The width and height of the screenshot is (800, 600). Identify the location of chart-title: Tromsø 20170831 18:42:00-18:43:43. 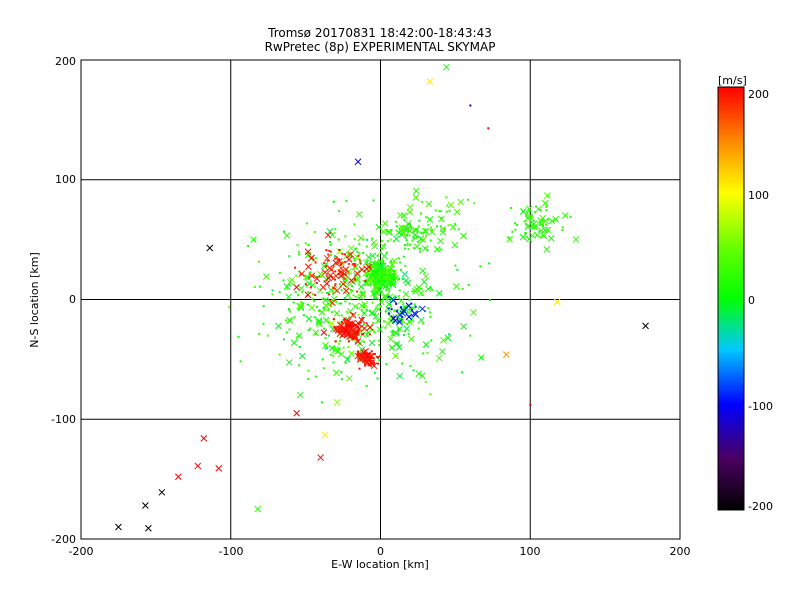
(379, 33).